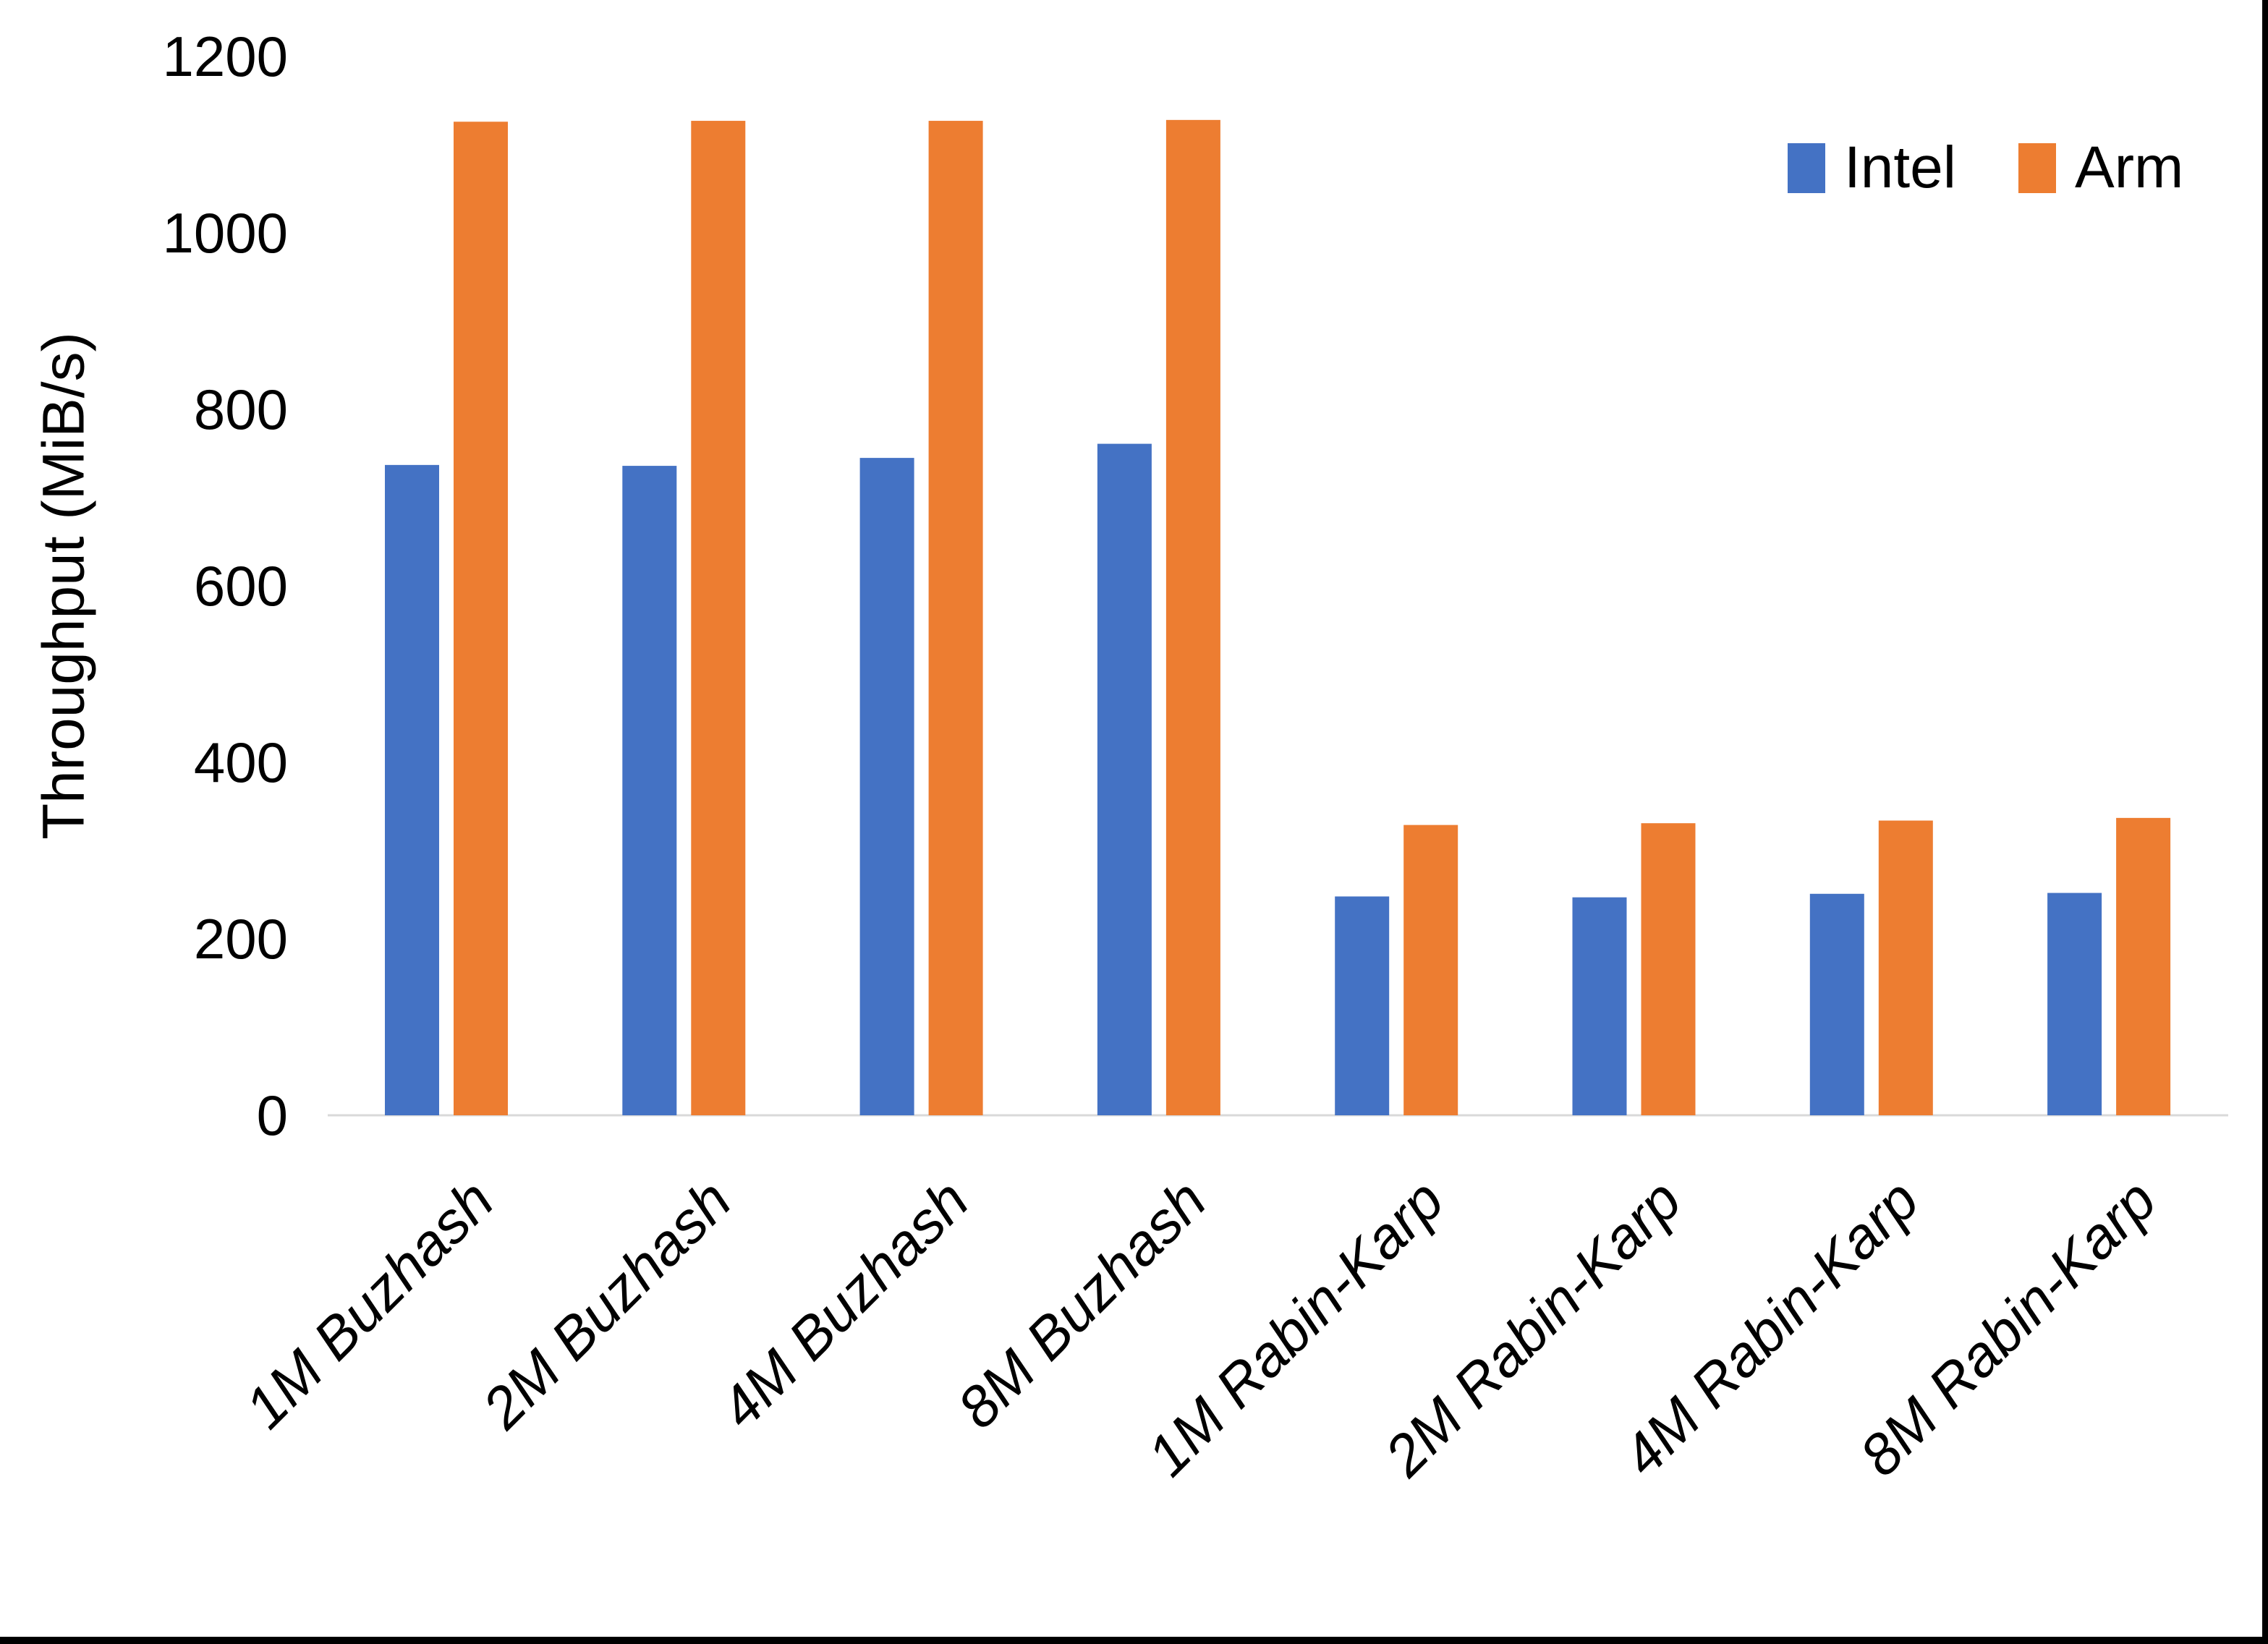 The image size is (2268, 1644). What do you see at coordinates (241, 939) in the screenshot?
I see `y-tick-label-200: 200` at bounding box center [241, 939].